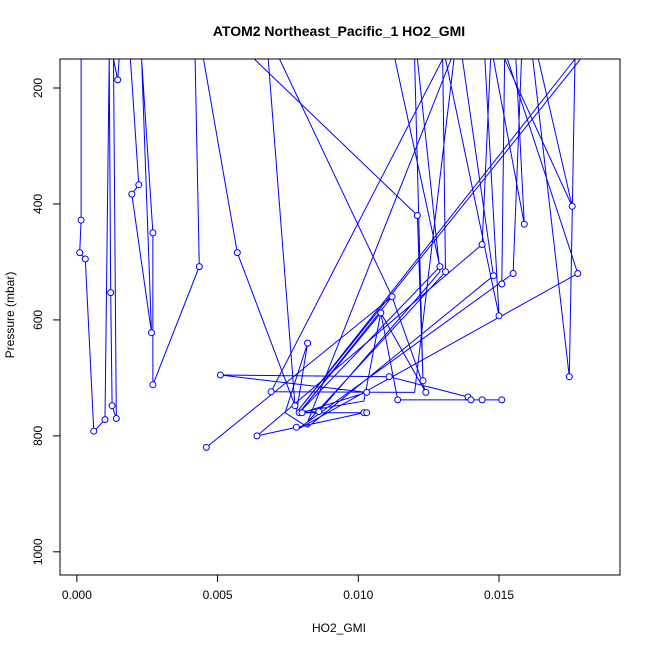 The height and width of the screenshot is (650, 650). What do you see at coordinates (38, 436) in the screenshot?
I see `y-tick-label: 800` at bounding box center [38, 436].